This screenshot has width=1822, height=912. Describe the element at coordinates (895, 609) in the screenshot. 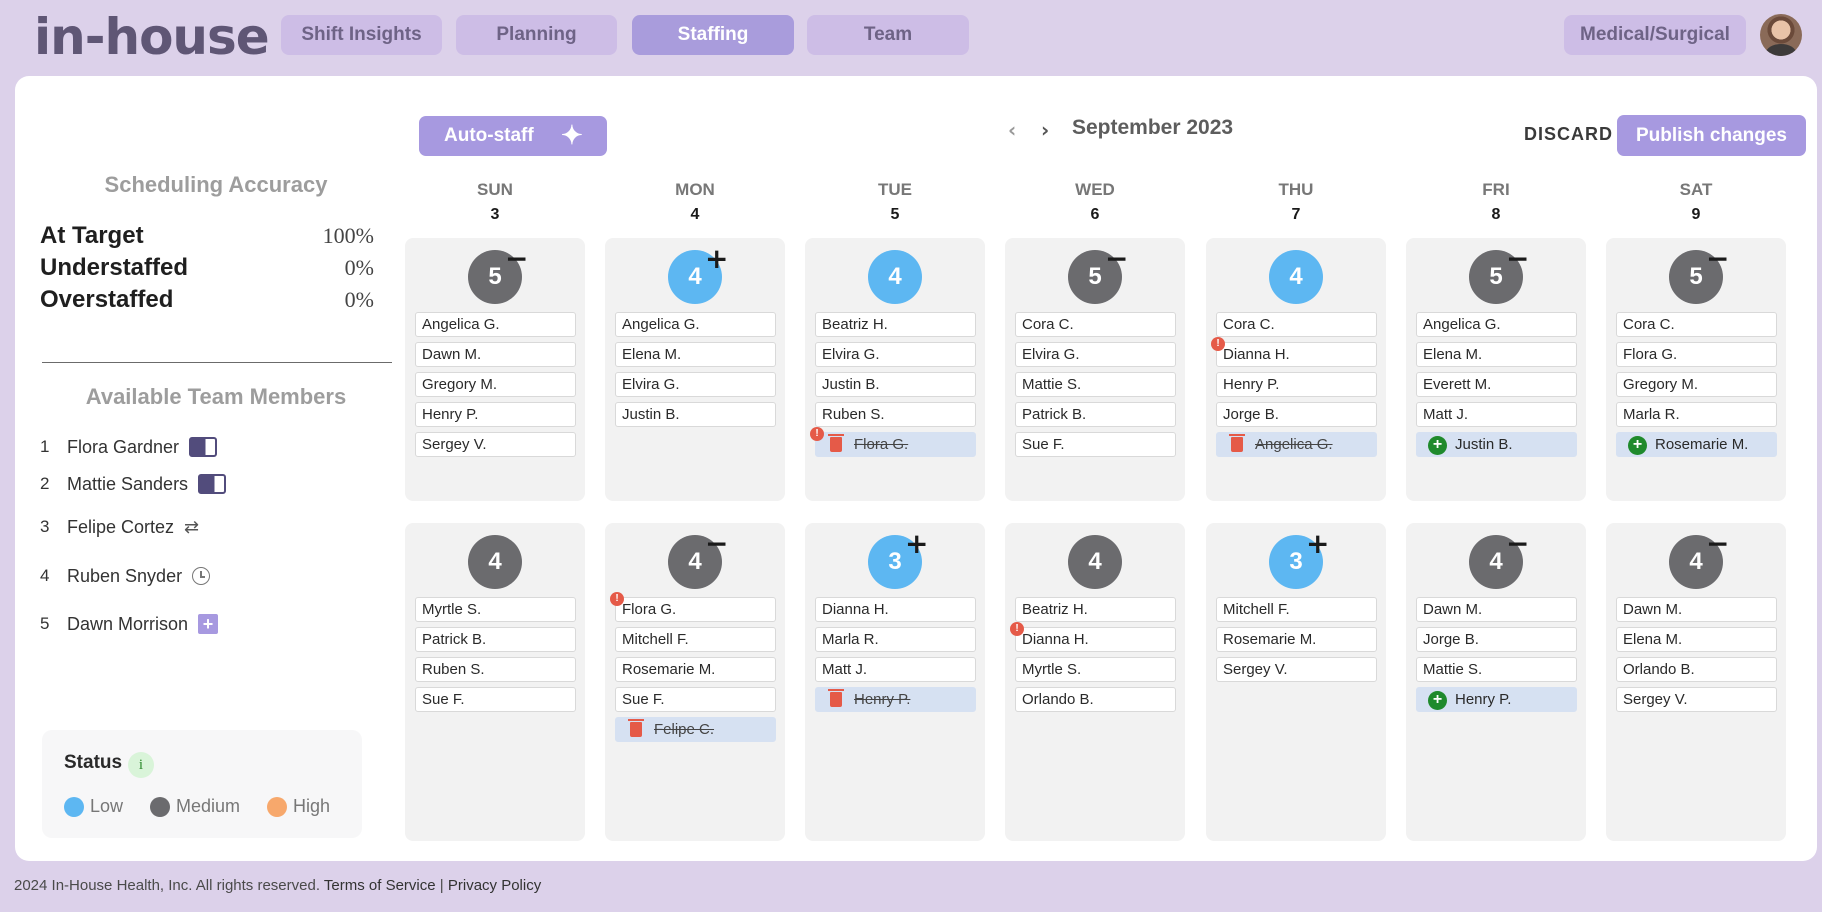

I see `staff-chip: Dianna H.` at that location.